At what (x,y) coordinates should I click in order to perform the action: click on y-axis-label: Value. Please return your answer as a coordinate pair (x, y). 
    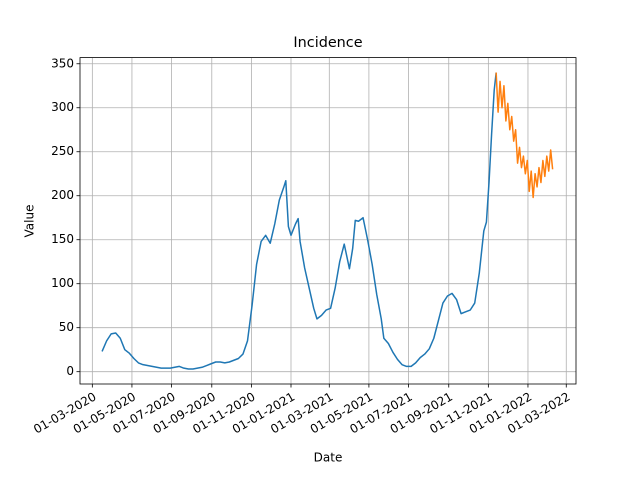
    Looking at the image, I should click on (30, 221).